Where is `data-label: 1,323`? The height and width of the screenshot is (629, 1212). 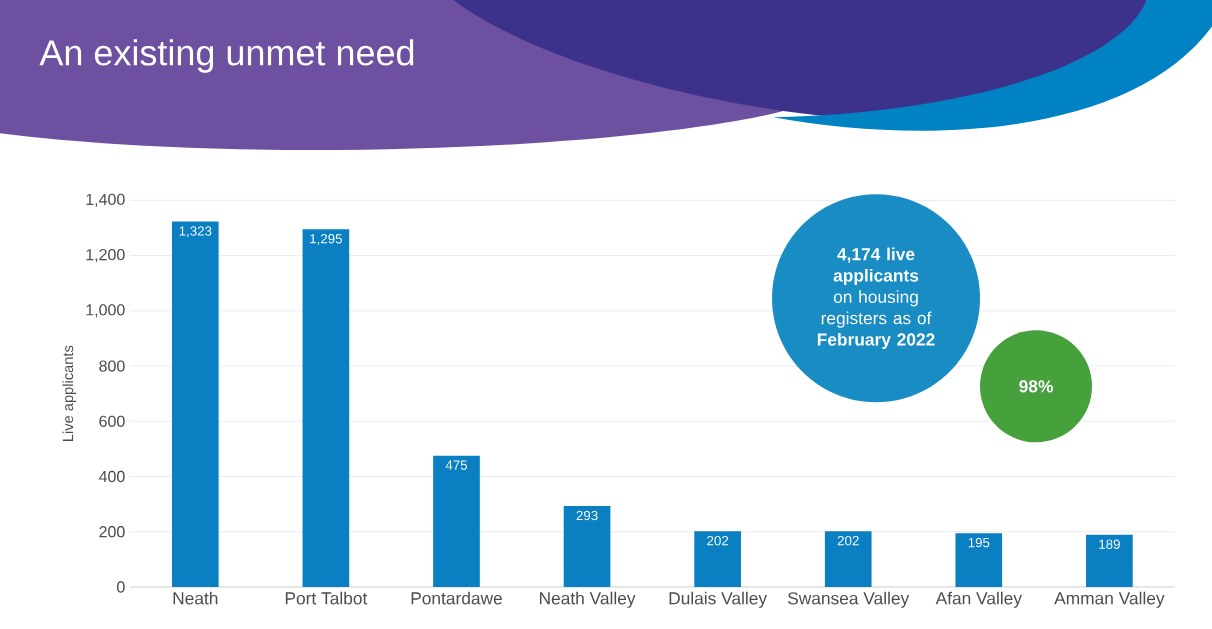 data-label: 1,323 is located at coordinates (195, 232).